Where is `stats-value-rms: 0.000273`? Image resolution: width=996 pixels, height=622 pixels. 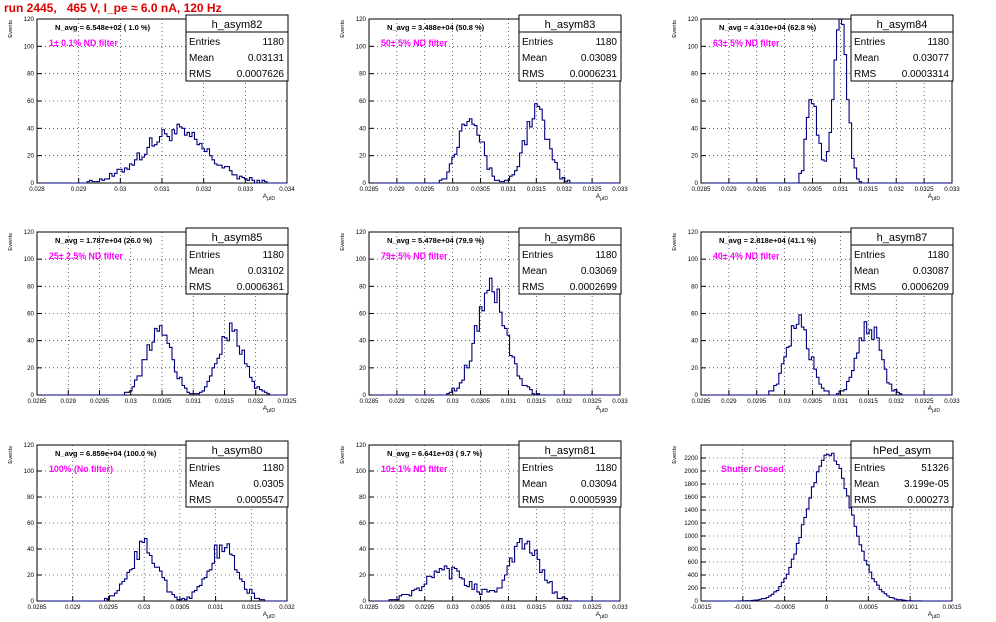
stats-value-rms: 0.000273 is located at coordinates (928, 500).